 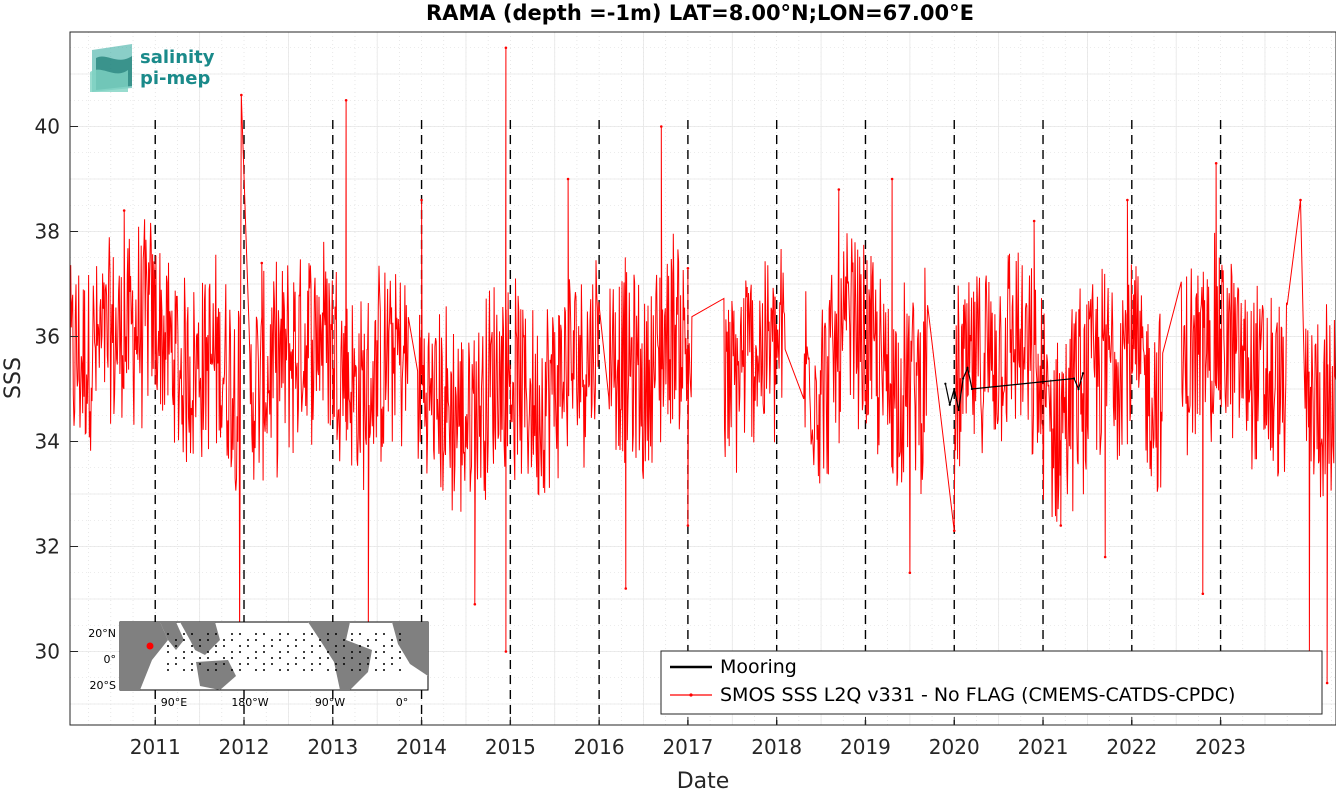 What do you see at coordinates (47, 442) in the screenshot?
I see `y-tick-label: 34` at bounding box center [47, 442].